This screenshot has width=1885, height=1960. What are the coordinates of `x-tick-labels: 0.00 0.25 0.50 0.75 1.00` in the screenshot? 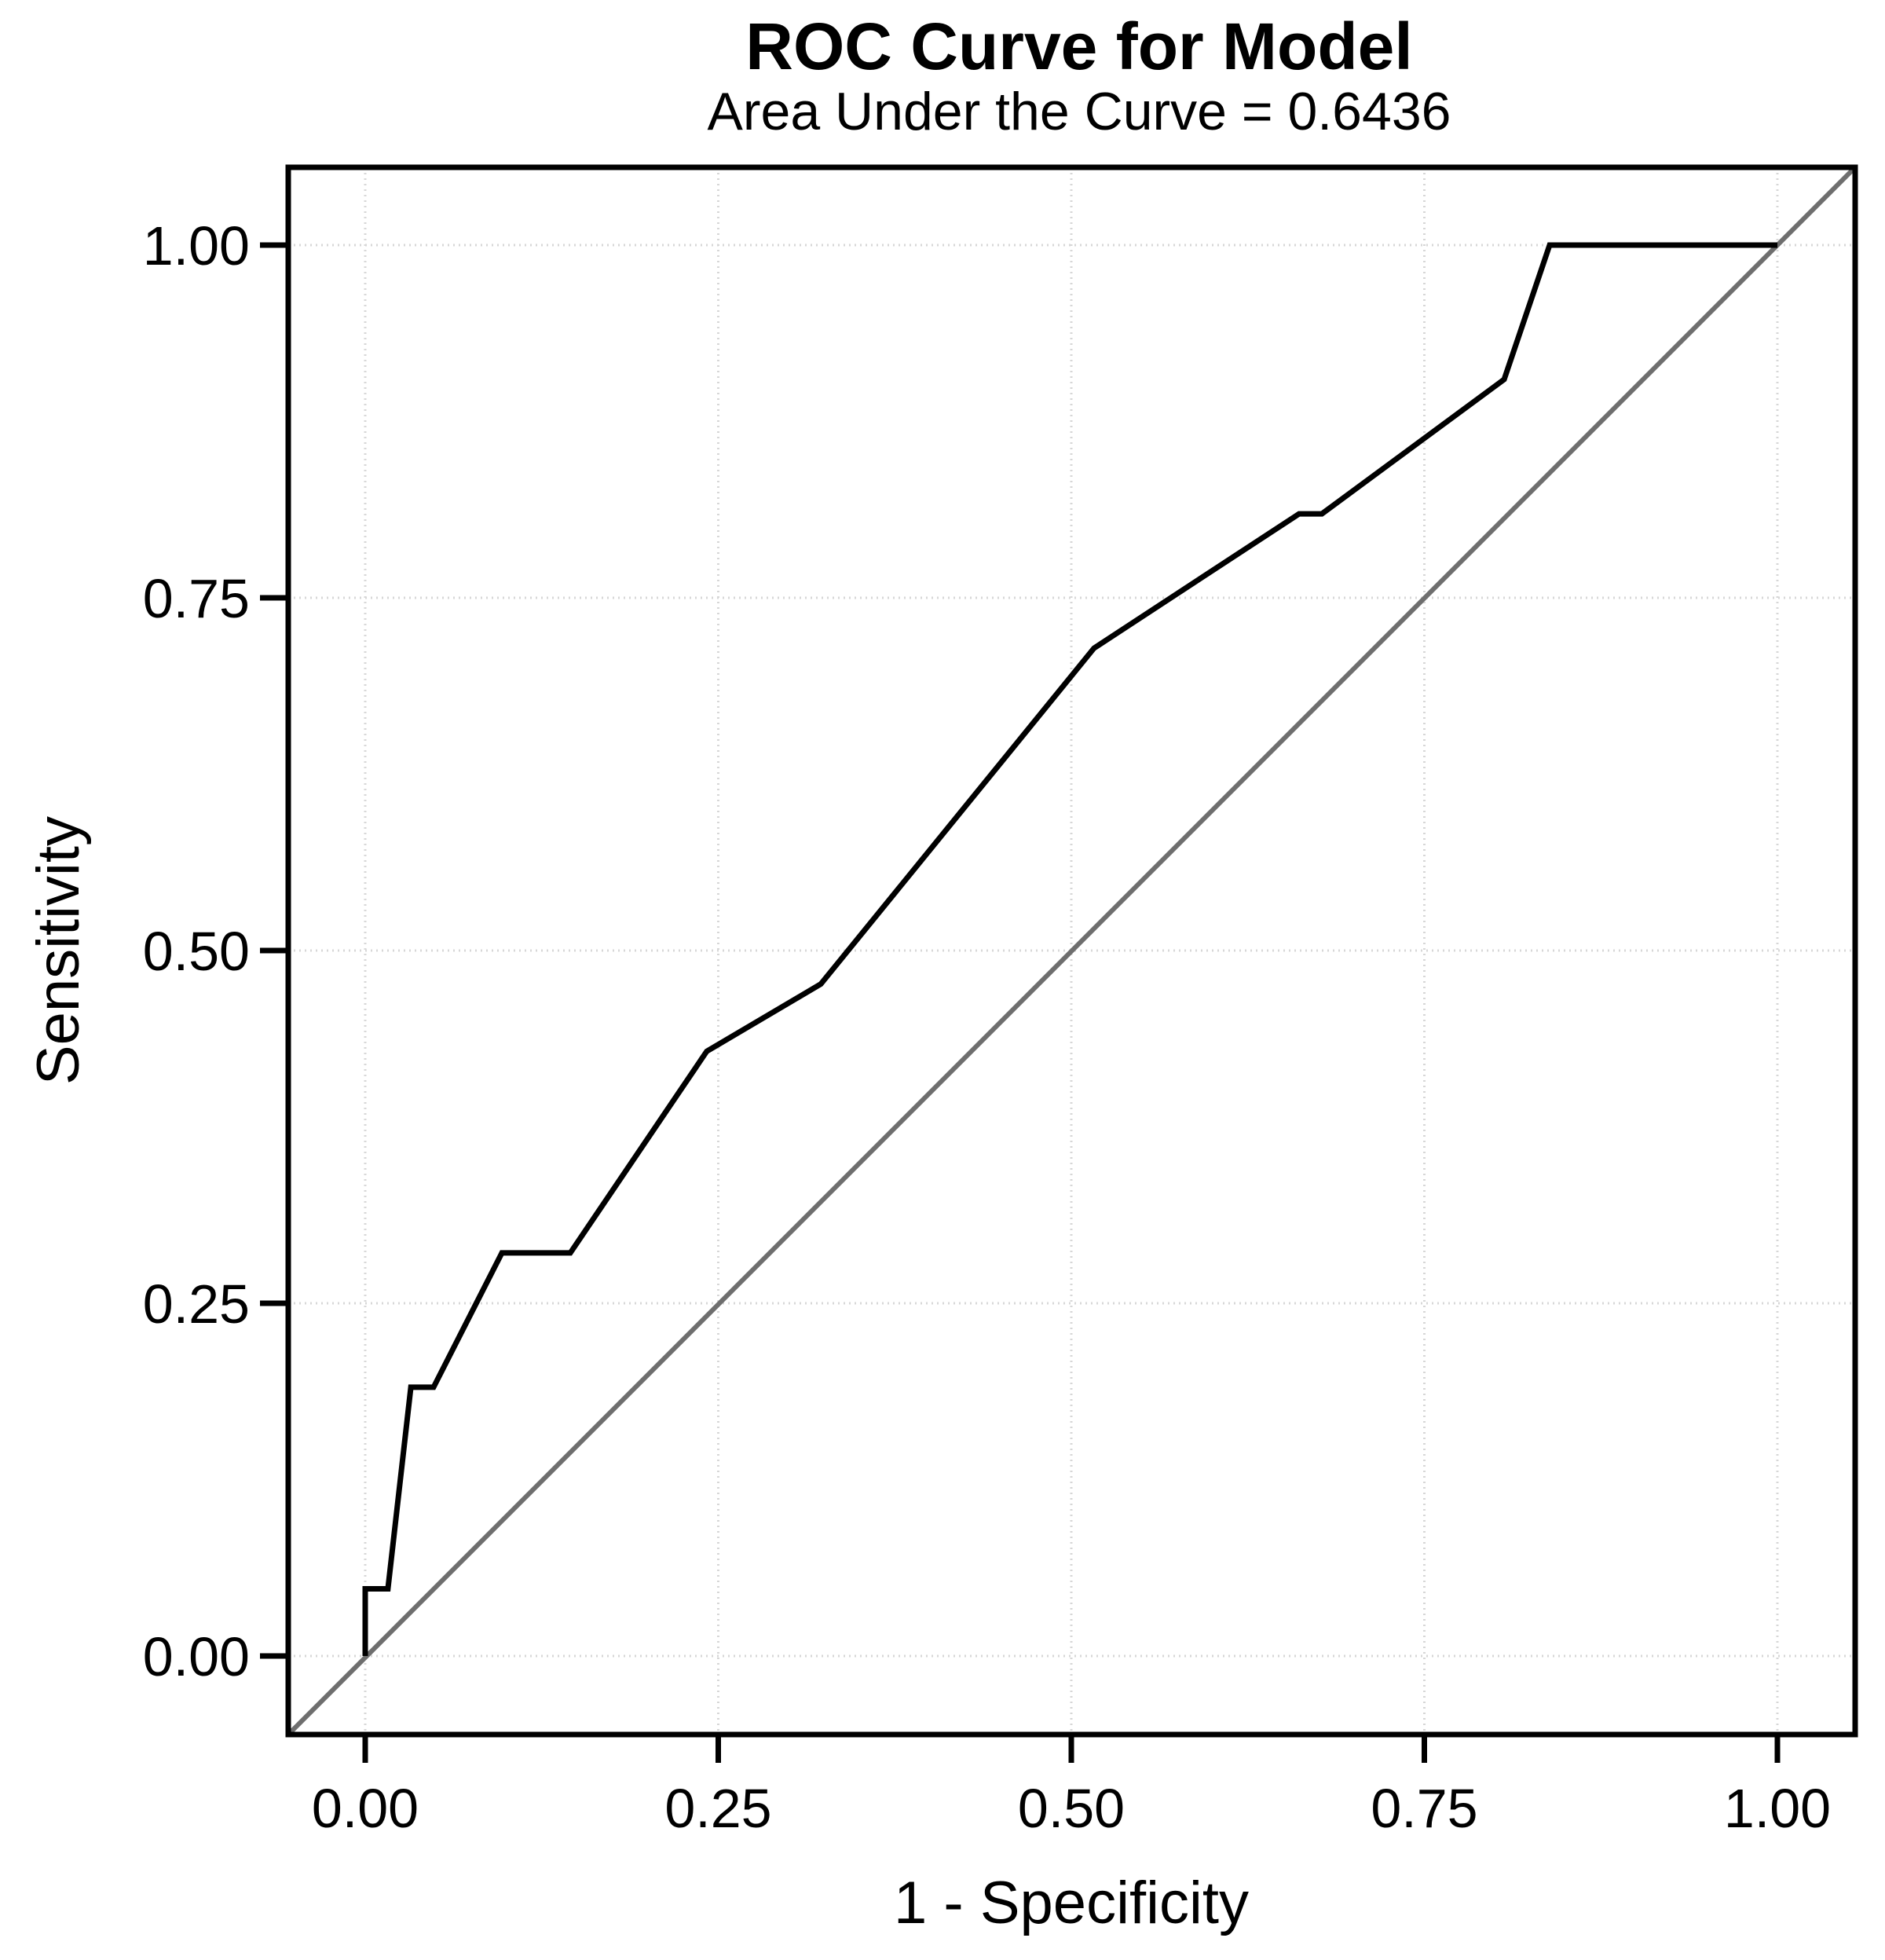 It's located at (1071, 1808).